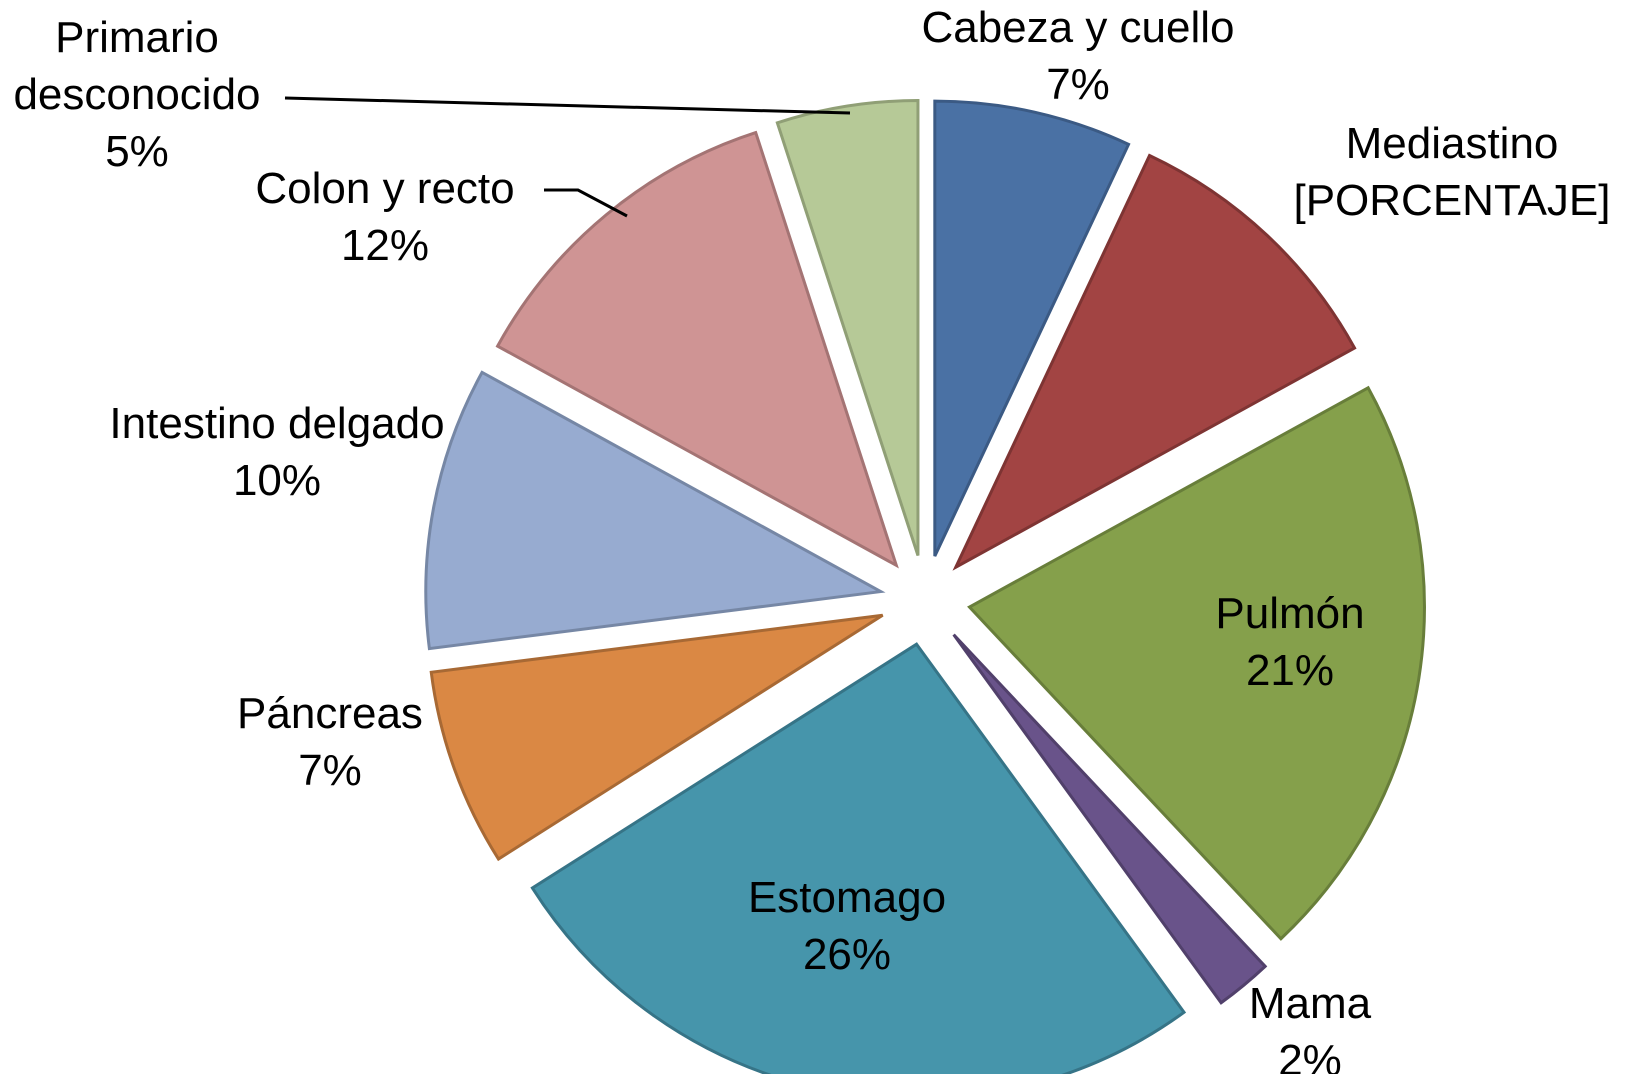 This screenshot has width=1631, height=1074. I want to click on slice-label: Colon y recto 12%, so click(384, 217).